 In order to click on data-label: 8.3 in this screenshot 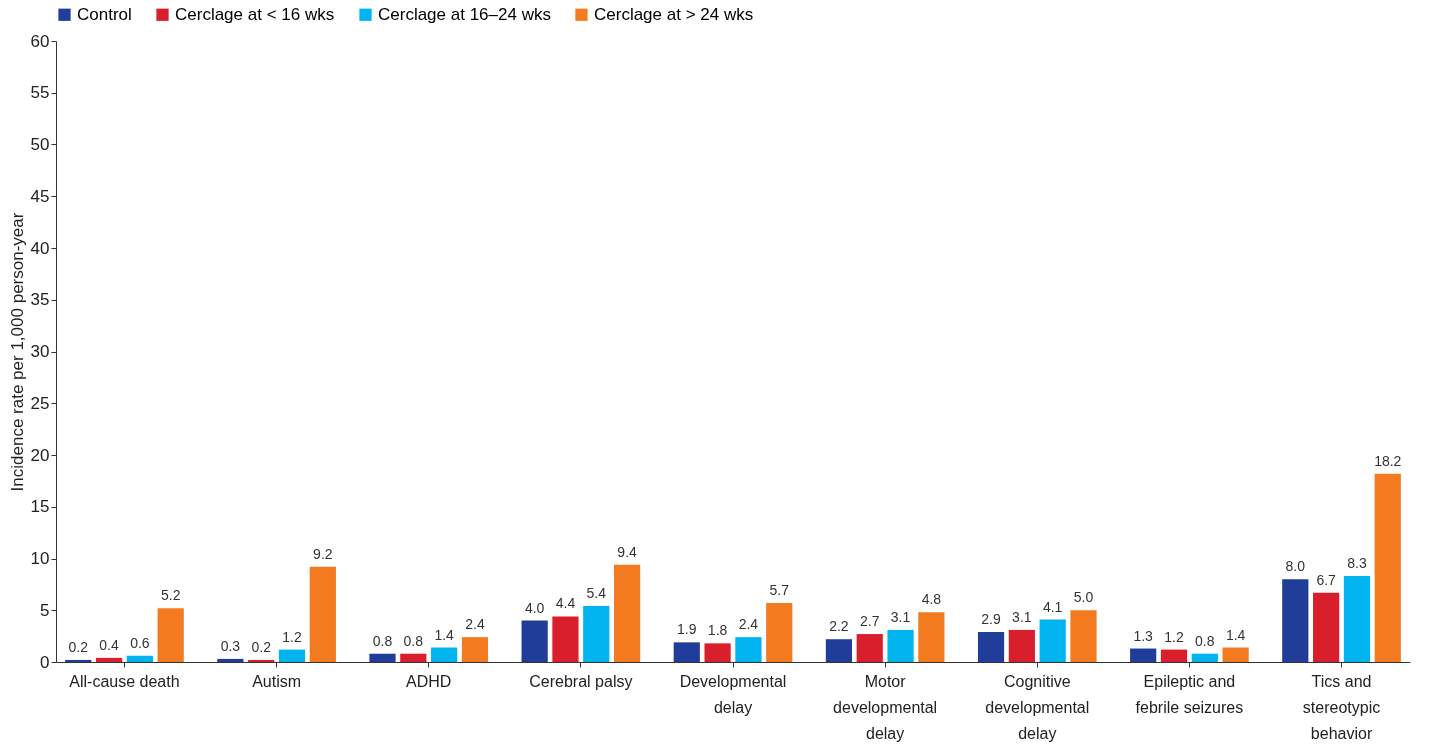, I will do `click(1357, 563)`.